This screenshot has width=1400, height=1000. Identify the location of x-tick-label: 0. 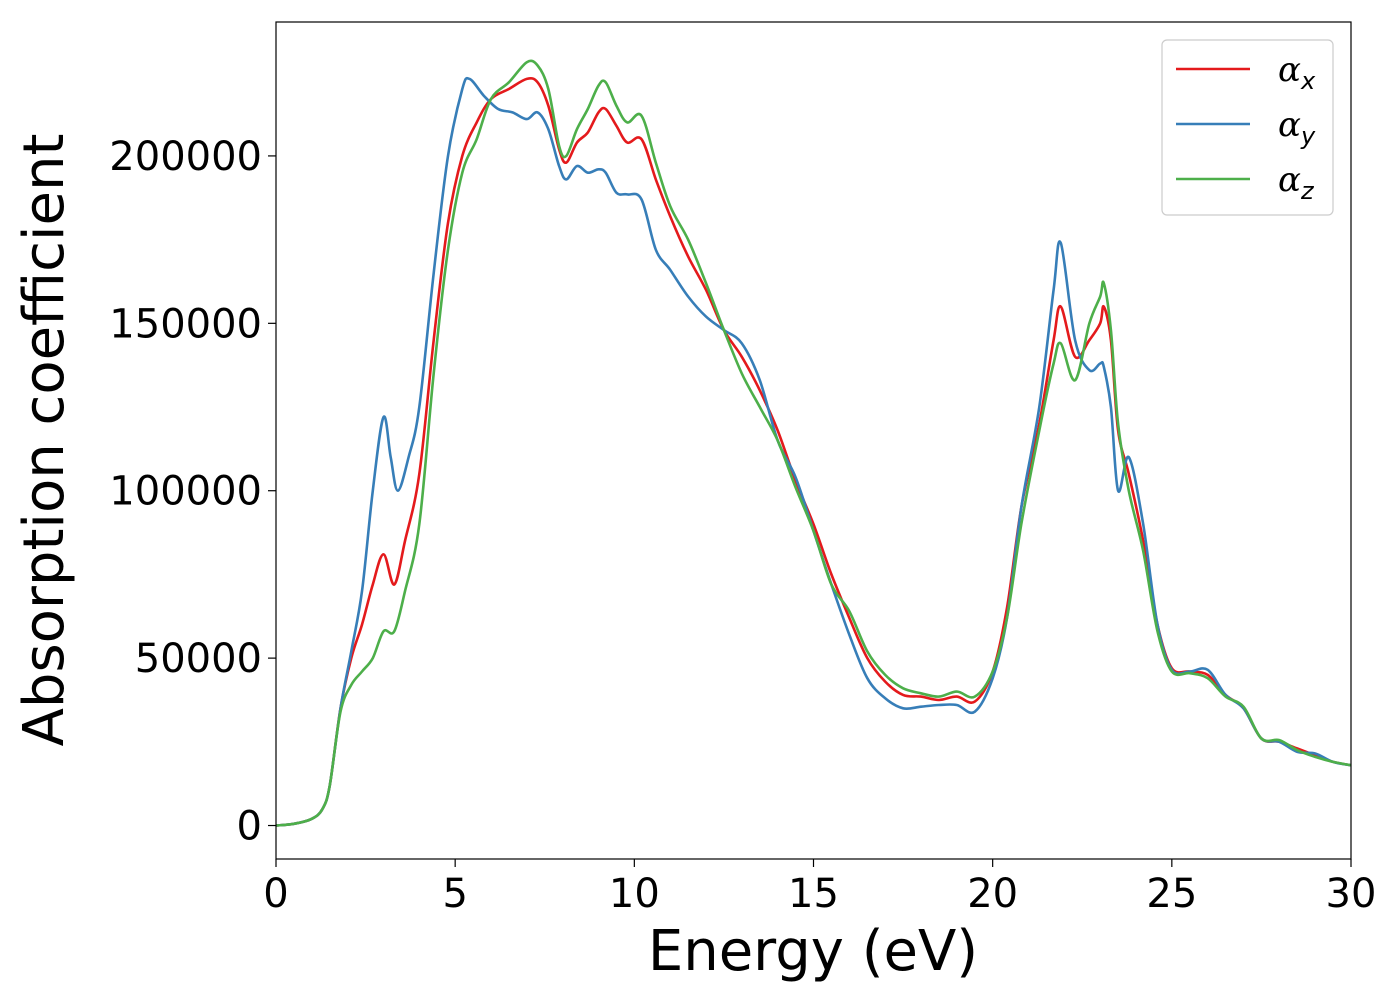
(275, 894).